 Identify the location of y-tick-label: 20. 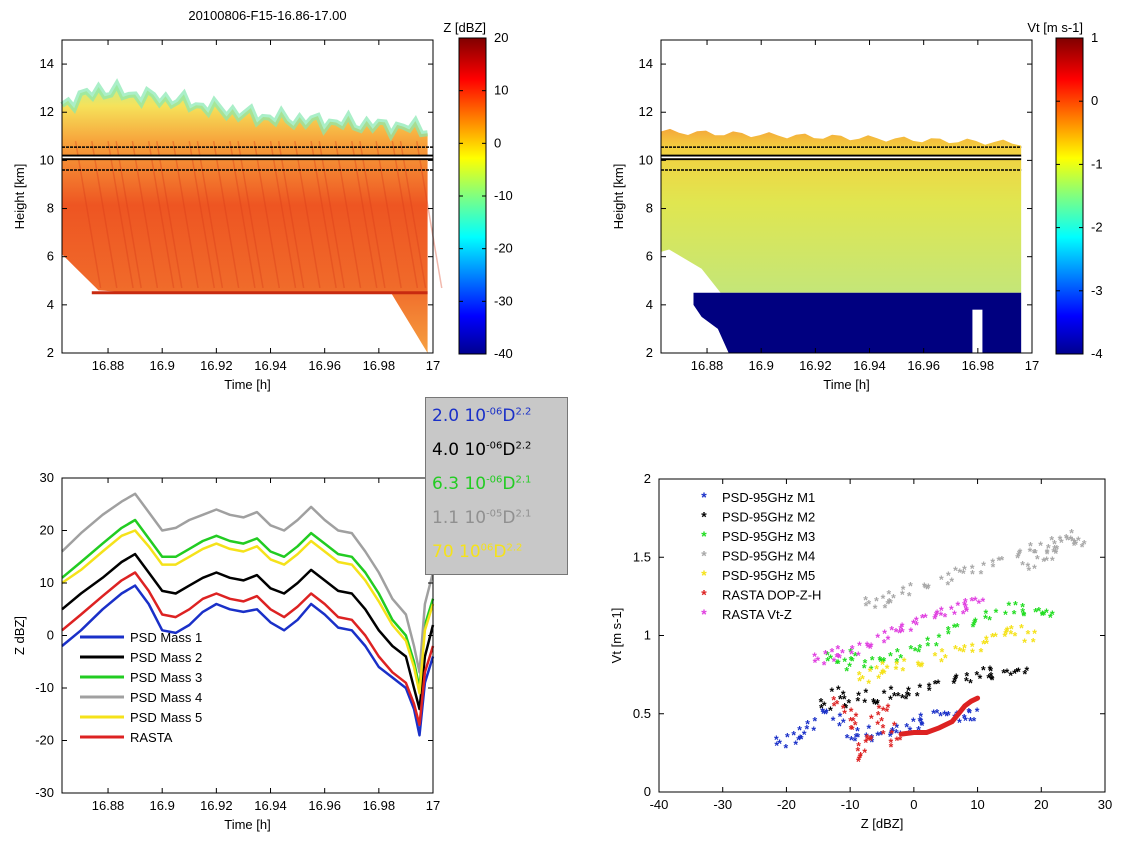
(47, 530).